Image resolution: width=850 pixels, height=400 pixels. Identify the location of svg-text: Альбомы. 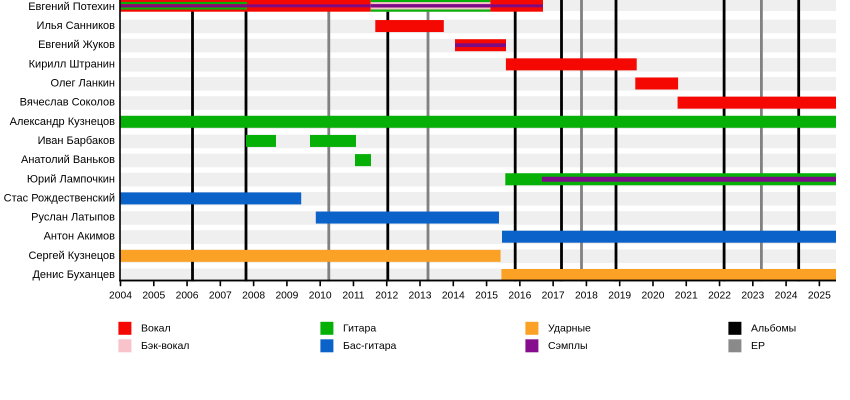
(773, 328).